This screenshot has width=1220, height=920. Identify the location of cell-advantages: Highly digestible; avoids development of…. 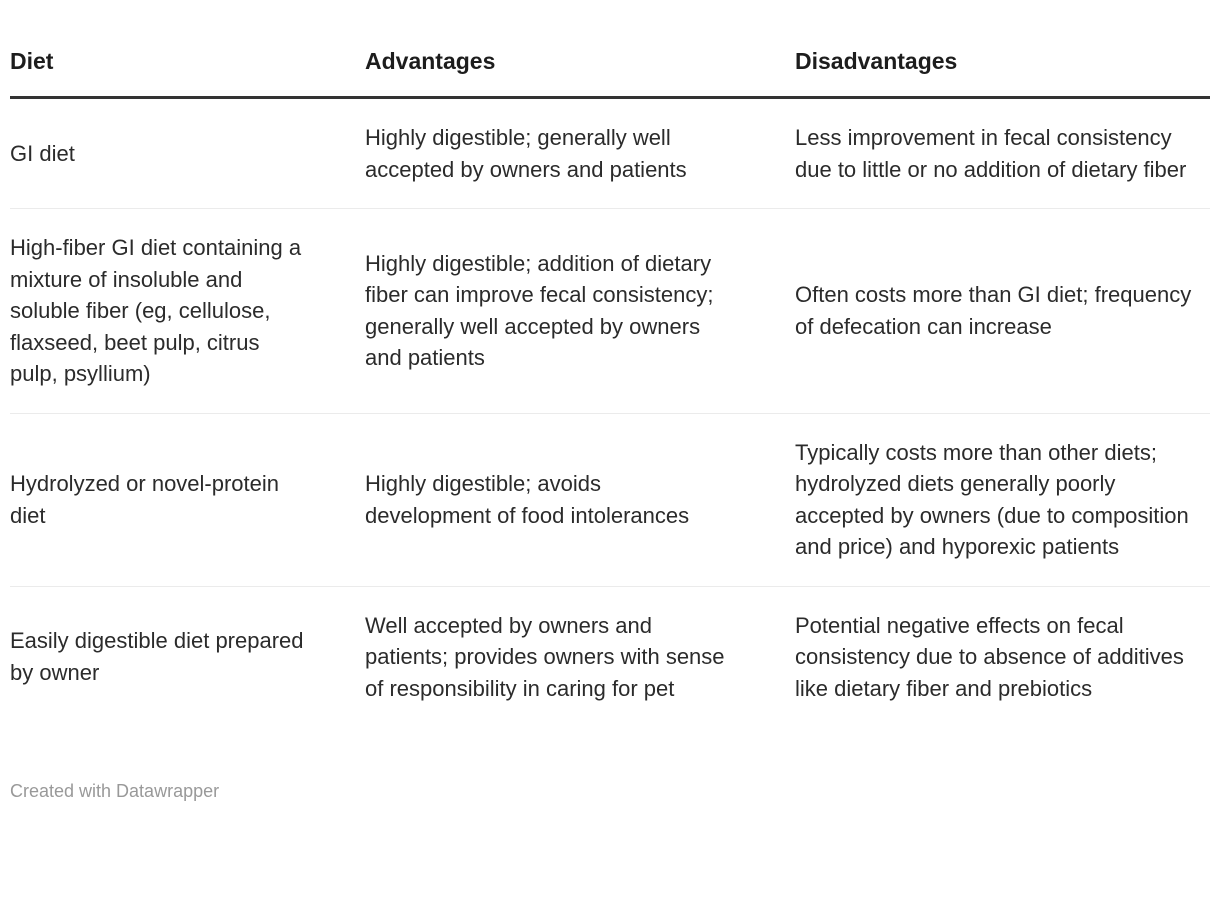
(580, 500).